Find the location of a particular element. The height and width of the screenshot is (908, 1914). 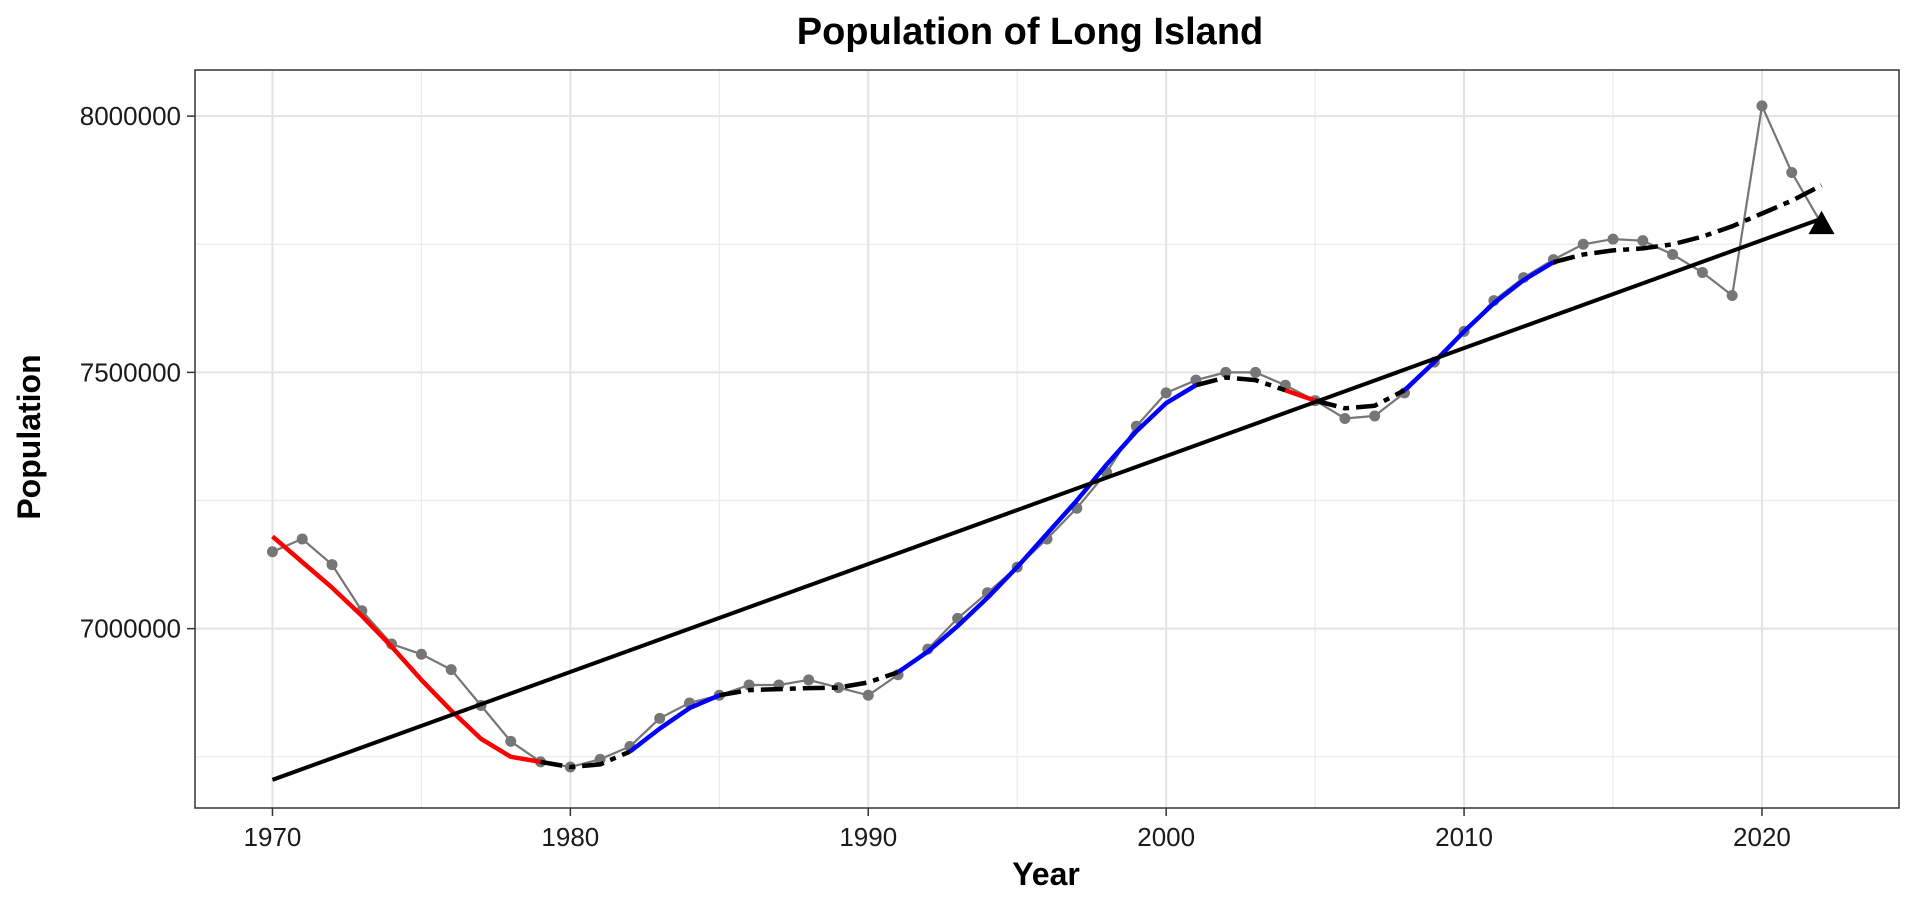

y-axis-title: Population is located at coordinates (29, 436).